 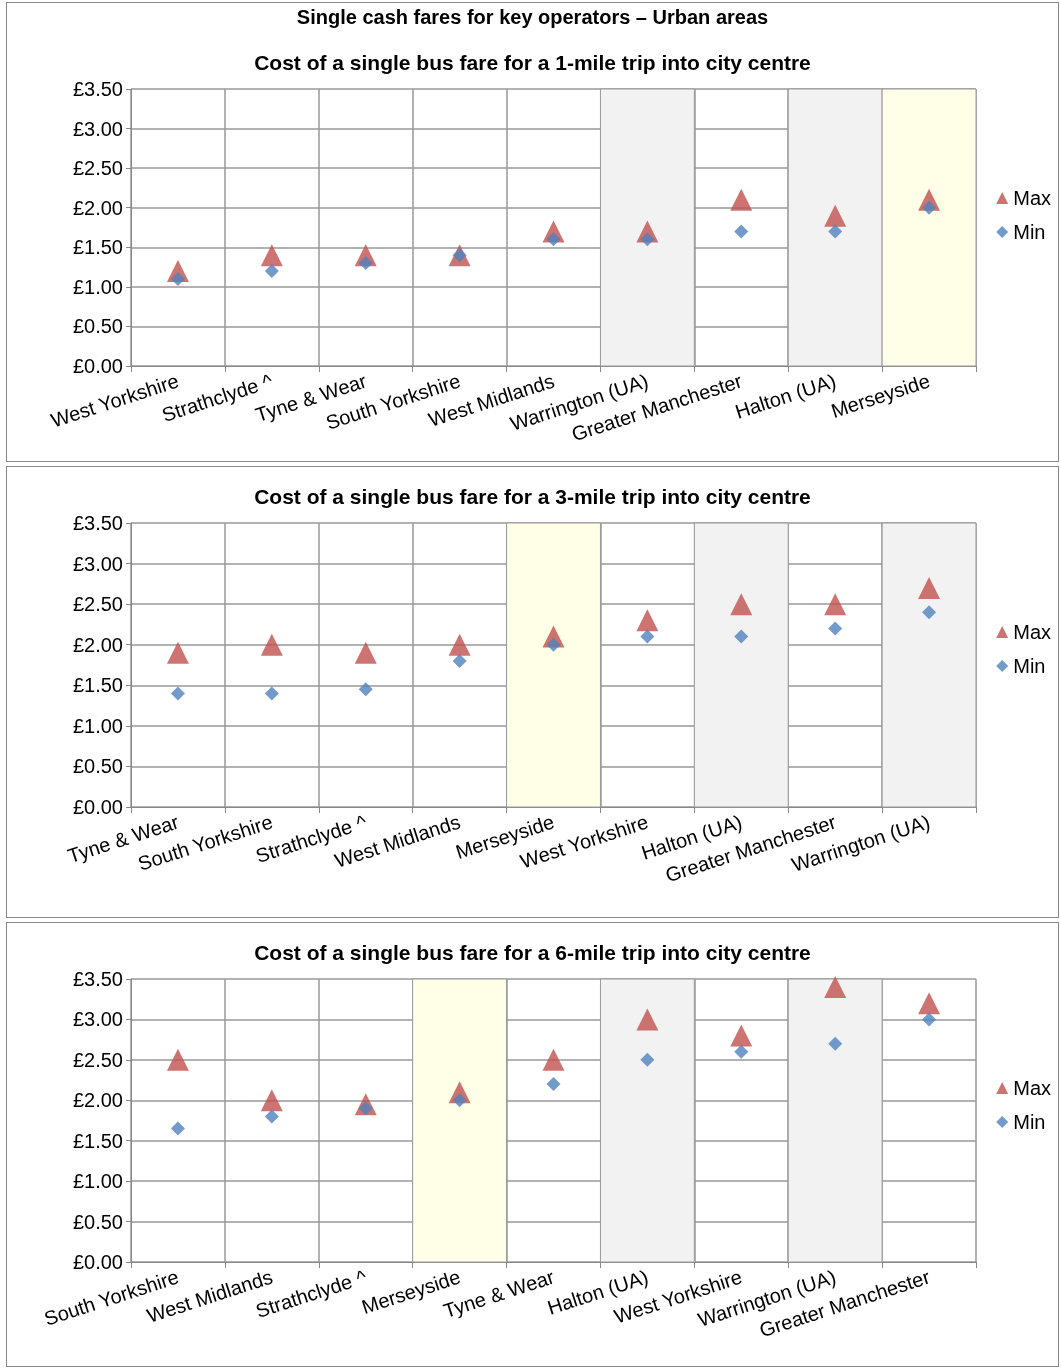 What do you see at coordinates (532, 17) in the screenshot?
I see `text: Single cash fares for key operators – Urban areas` at bounding box center [532, 17].